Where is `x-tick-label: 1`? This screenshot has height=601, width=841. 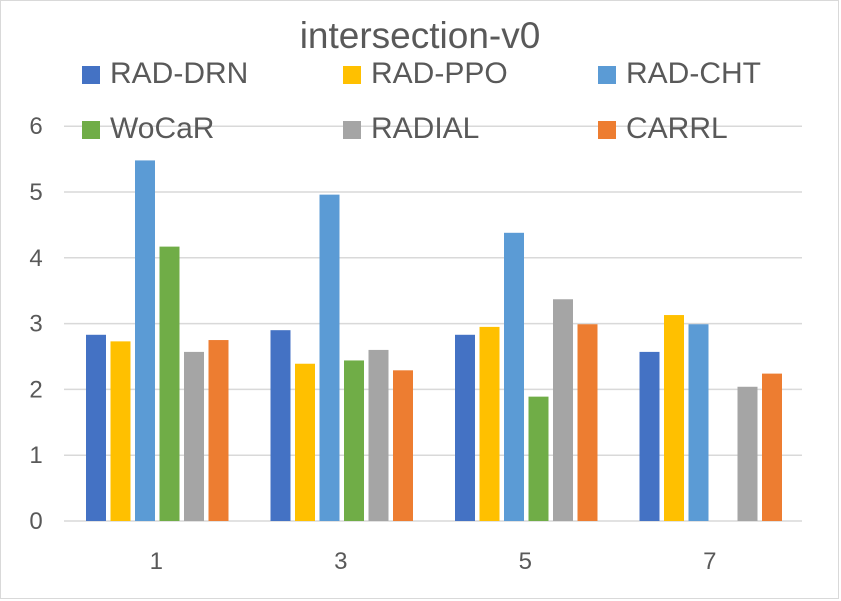 x-tick-label: 1 is located at coordinates (156, 561).